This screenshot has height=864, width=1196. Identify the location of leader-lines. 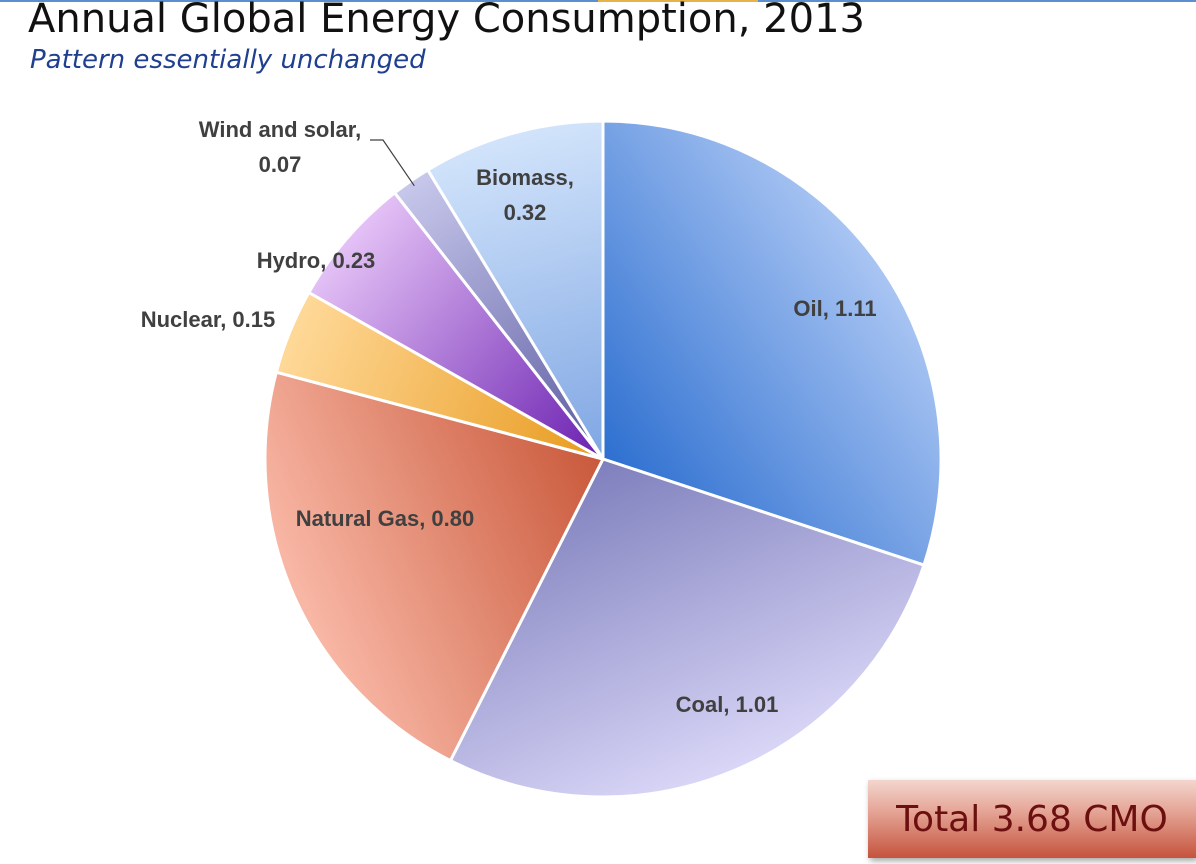
(392, 163).